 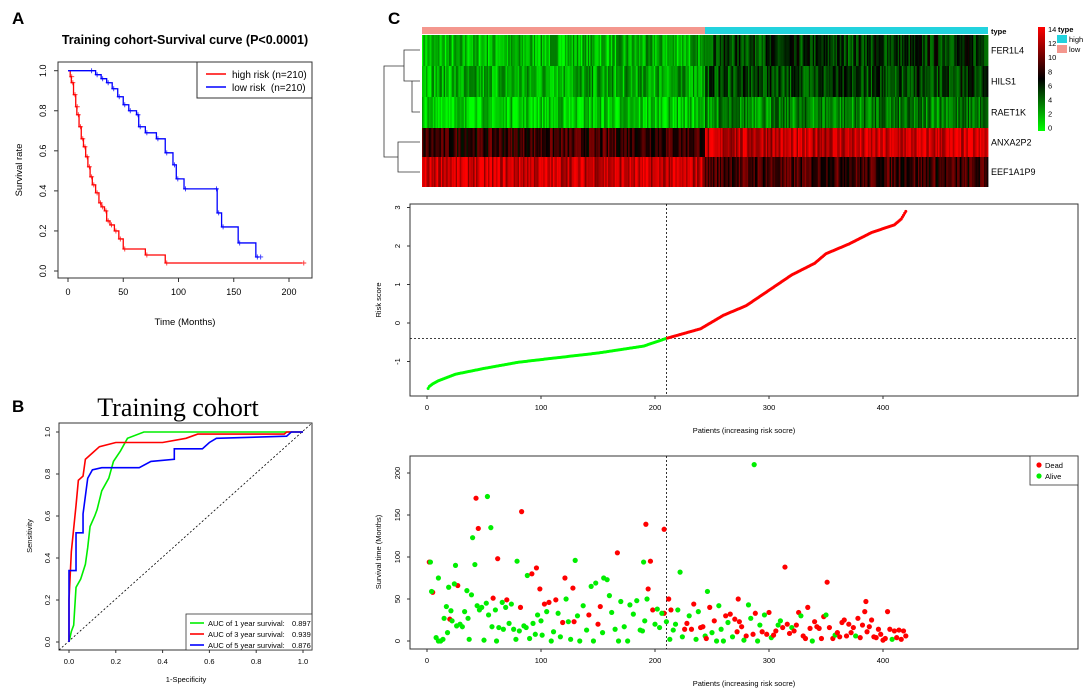 What do you see at coordinates (397, 361) in the screenshot?
I see `y-tick-label: -1` at bounding box center [397, 361].